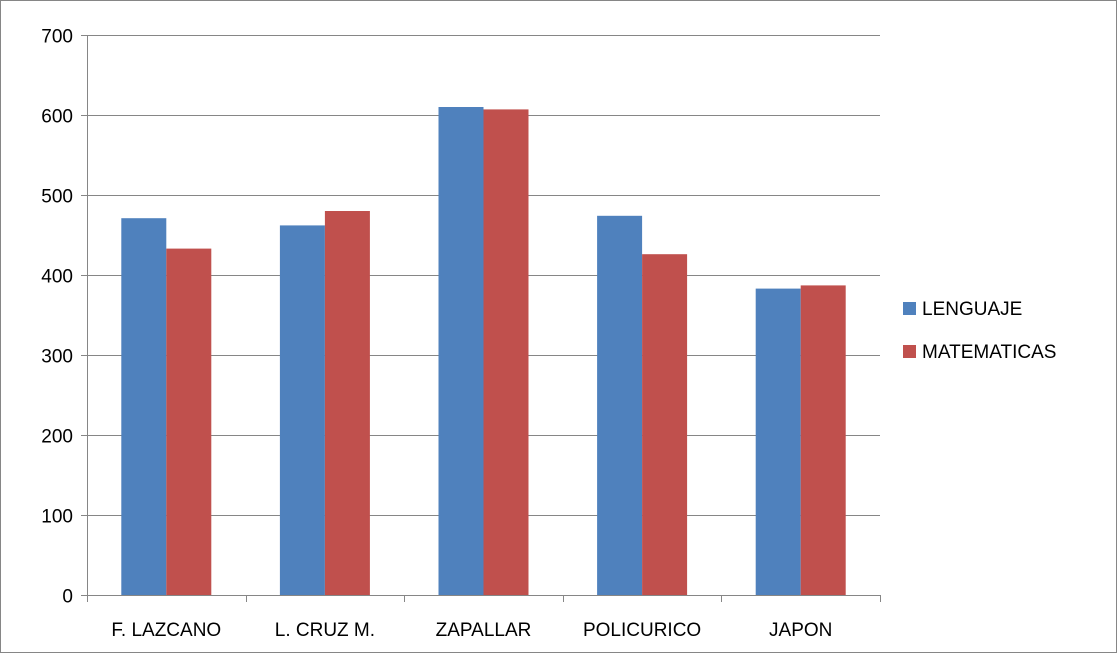 The height and width of the screenshot is (655, 1119). Describe the element at coordinates (57, 37) in the screenshot. I see `y-tick-label: 700` at that location.